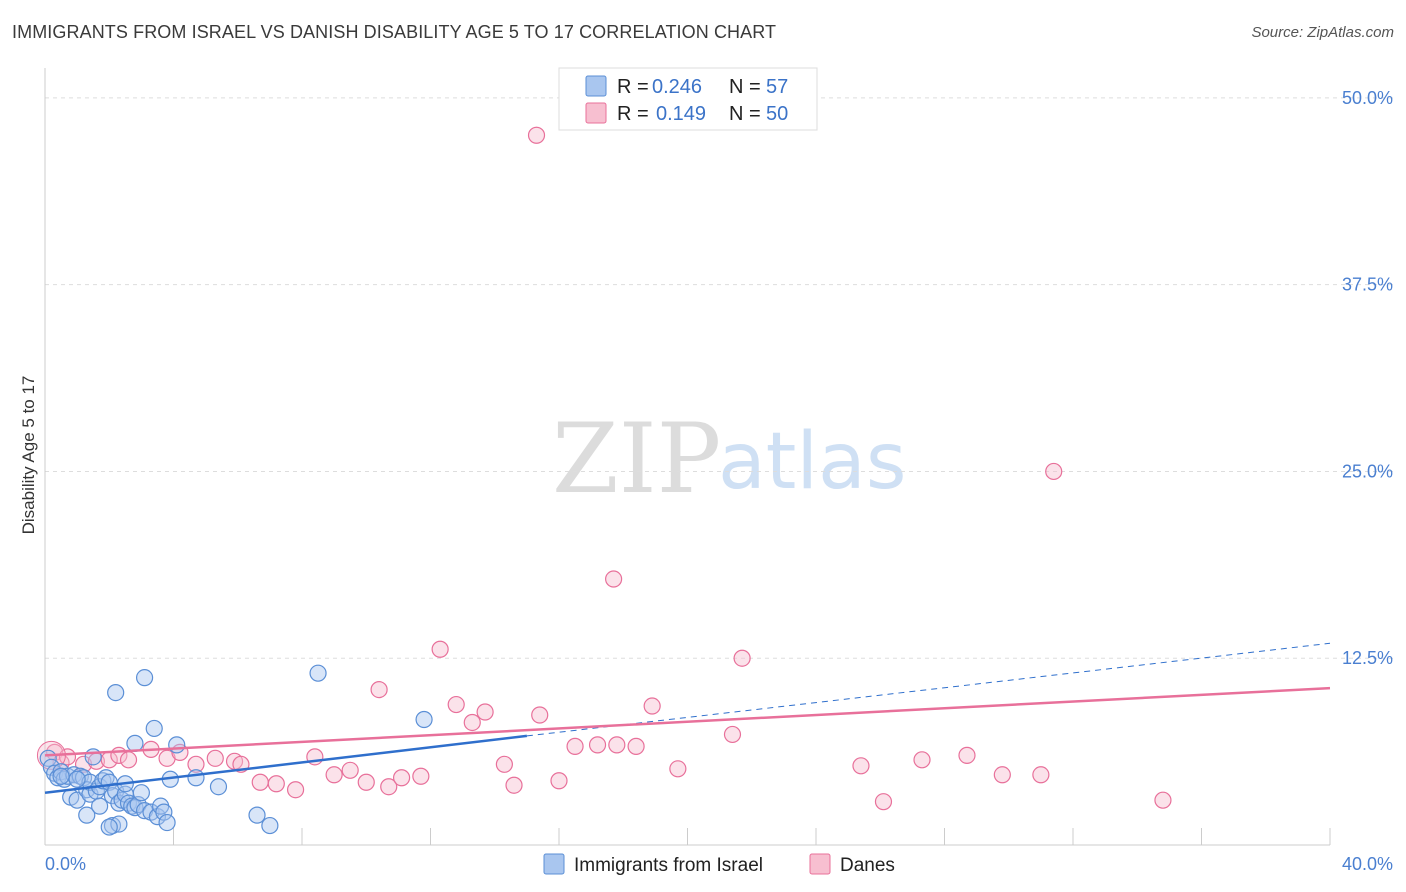  I want to click on y-axis-label: Disability Age 5 to 17, so click(28, 455).